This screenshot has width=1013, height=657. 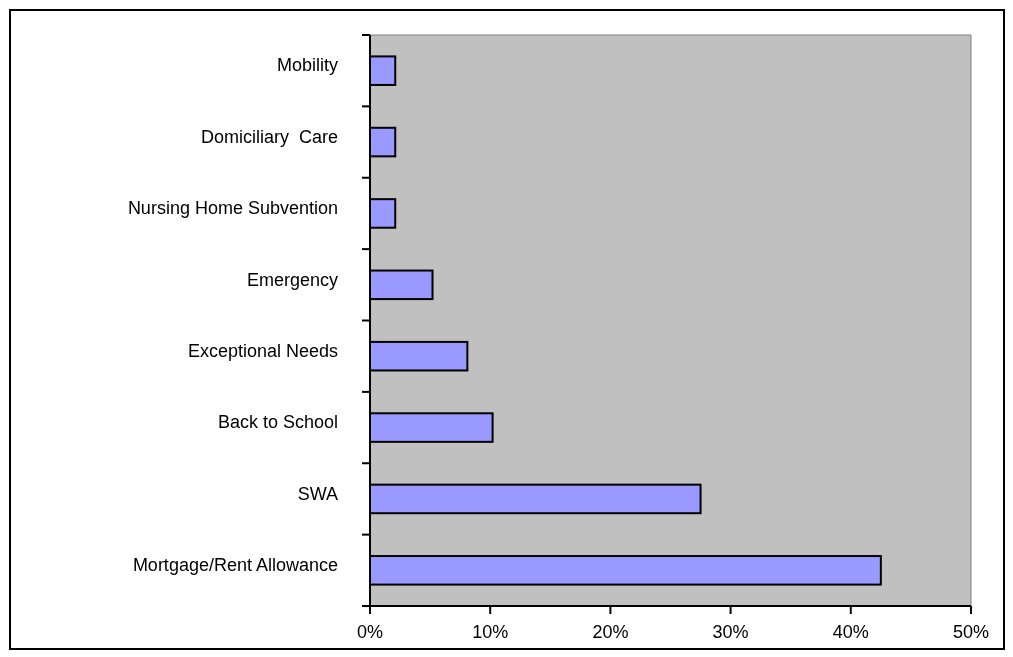 I want to click on y-tick-label: Exceptional Needs, so click(x=262, y=350).